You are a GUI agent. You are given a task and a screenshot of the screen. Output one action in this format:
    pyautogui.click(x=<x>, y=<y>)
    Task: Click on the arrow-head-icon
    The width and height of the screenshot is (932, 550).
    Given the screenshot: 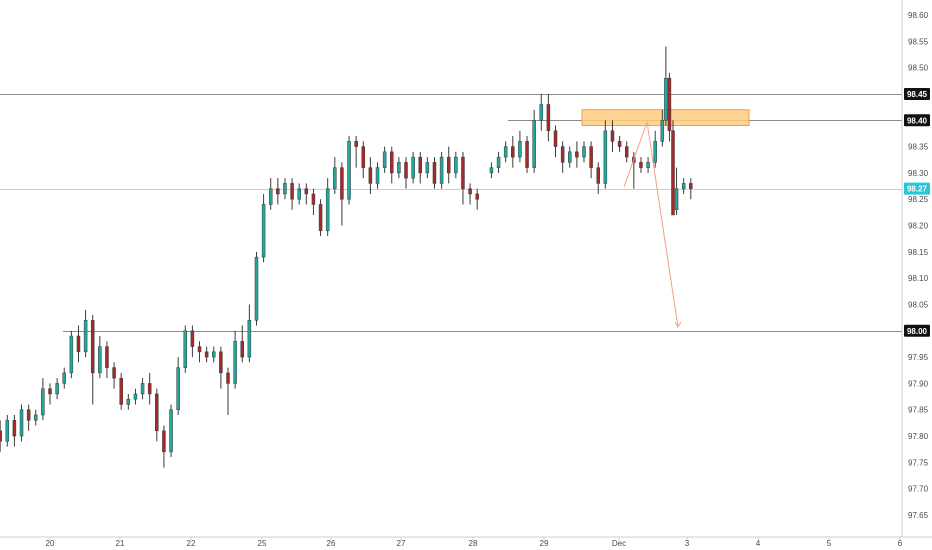 What is the action you would take?
    pyautogui.click(x=678, y=324)
    